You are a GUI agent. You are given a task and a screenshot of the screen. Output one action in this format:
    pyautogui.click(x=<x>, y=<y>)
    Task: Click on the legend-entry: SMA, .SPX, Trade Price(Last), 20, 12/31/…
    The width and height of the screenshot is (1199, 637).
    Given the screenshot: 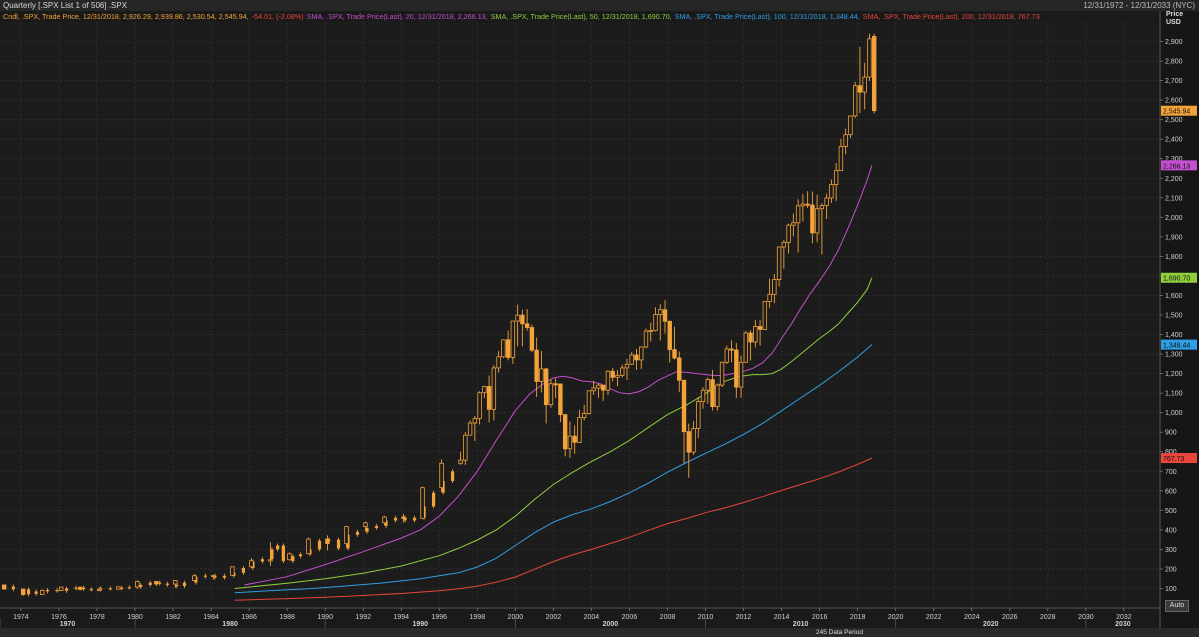 What is the action you would take?
    pyautogui.click(x=397, y=16)
    